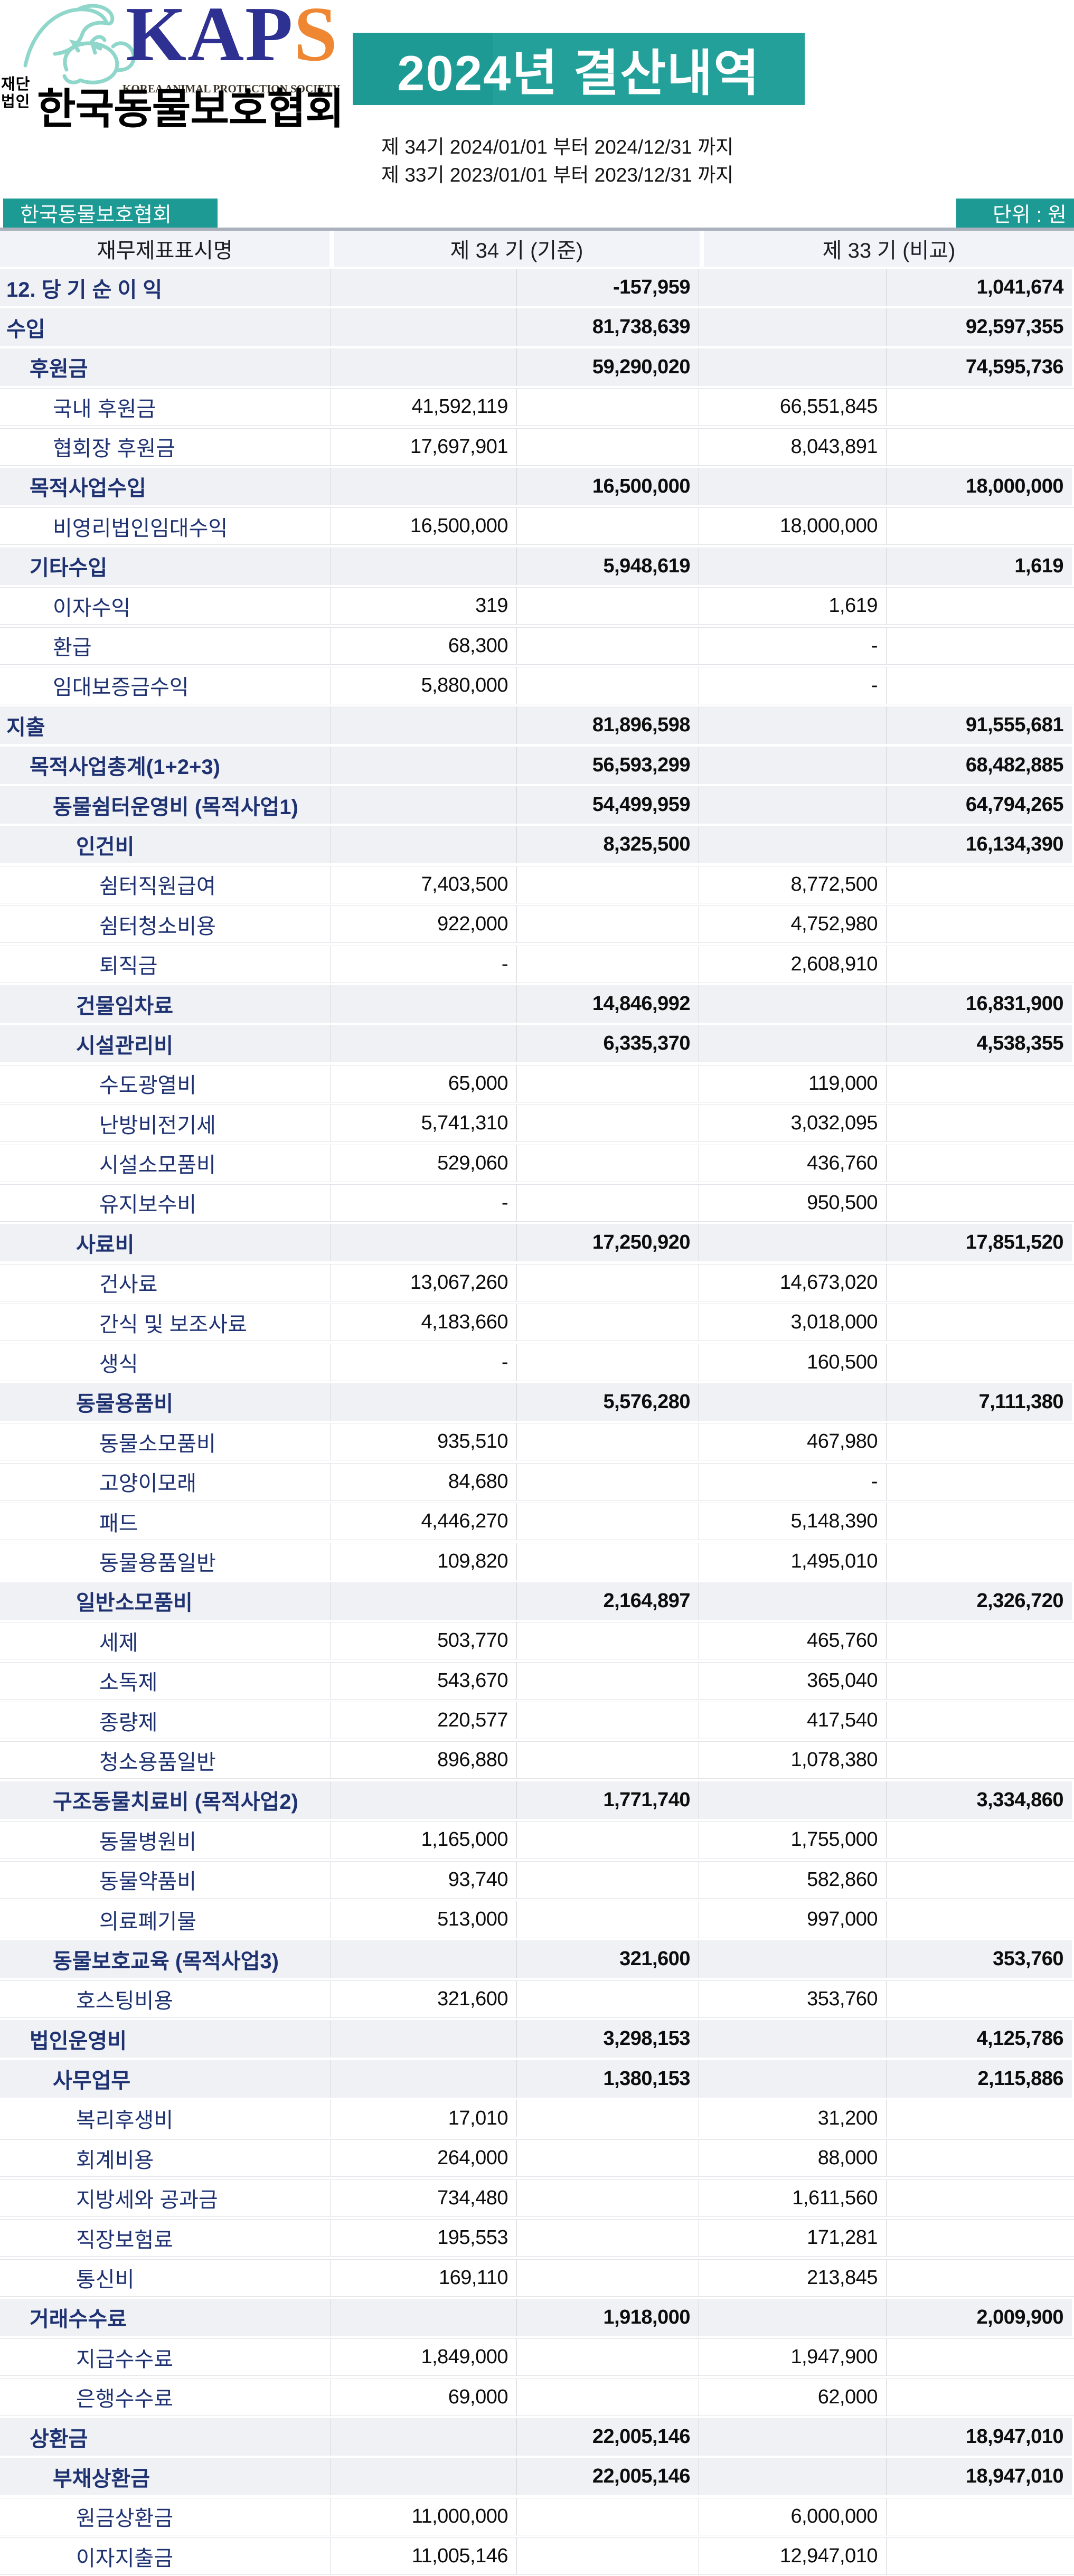 The width and height of the screenshot is (1074, 2576). I want to click on period-34-total-value: 22,005,146, so click(608, 2477).